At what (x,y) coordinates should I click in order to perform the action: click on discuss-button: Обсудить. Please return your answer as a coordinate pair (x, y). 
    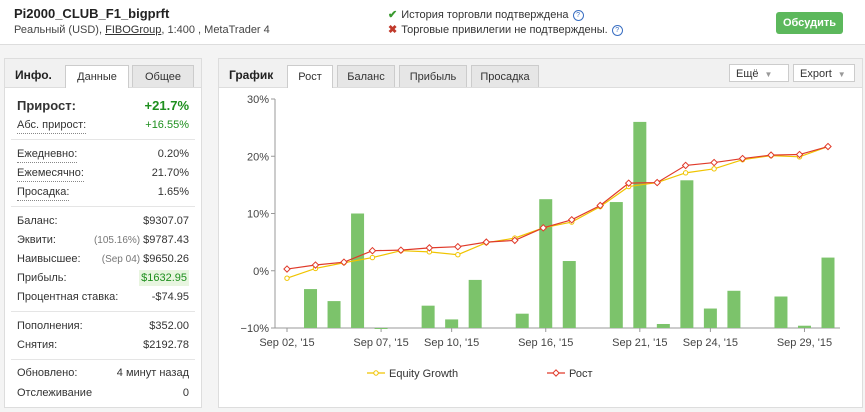
    Looking at the image, I should click on (809, 23).